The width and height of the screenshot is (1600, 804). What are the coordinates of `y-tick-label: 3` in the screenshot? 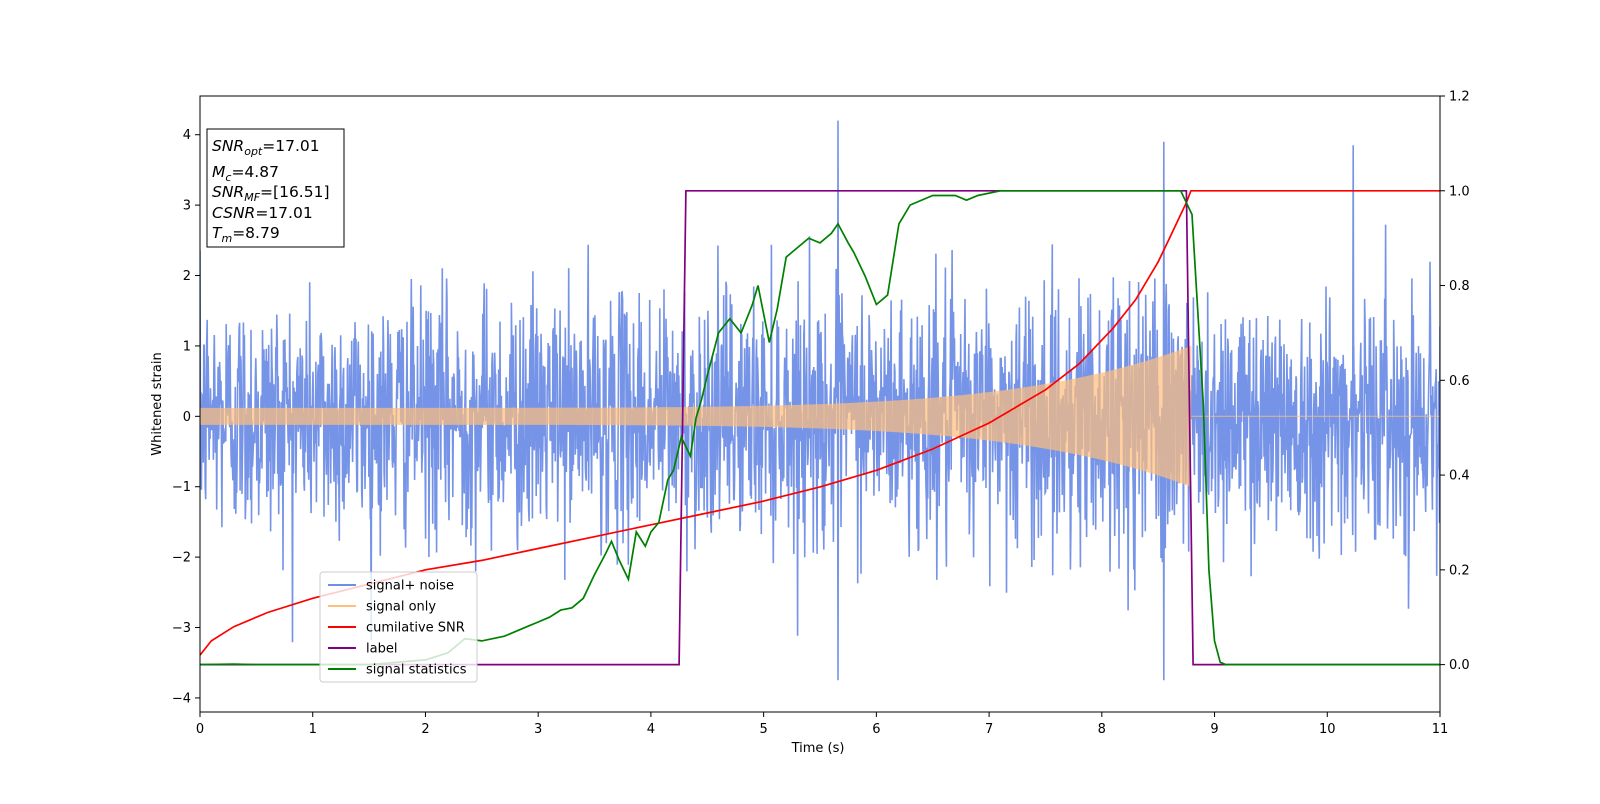 It's located at (187, 206).